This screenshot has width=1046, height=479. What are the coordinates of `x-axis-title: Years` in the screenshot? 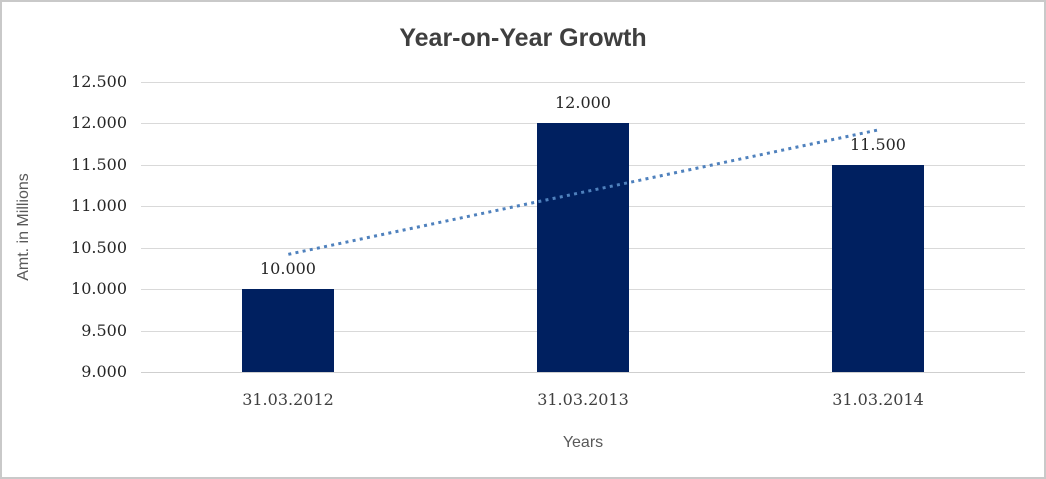 It's located at (583, 442).